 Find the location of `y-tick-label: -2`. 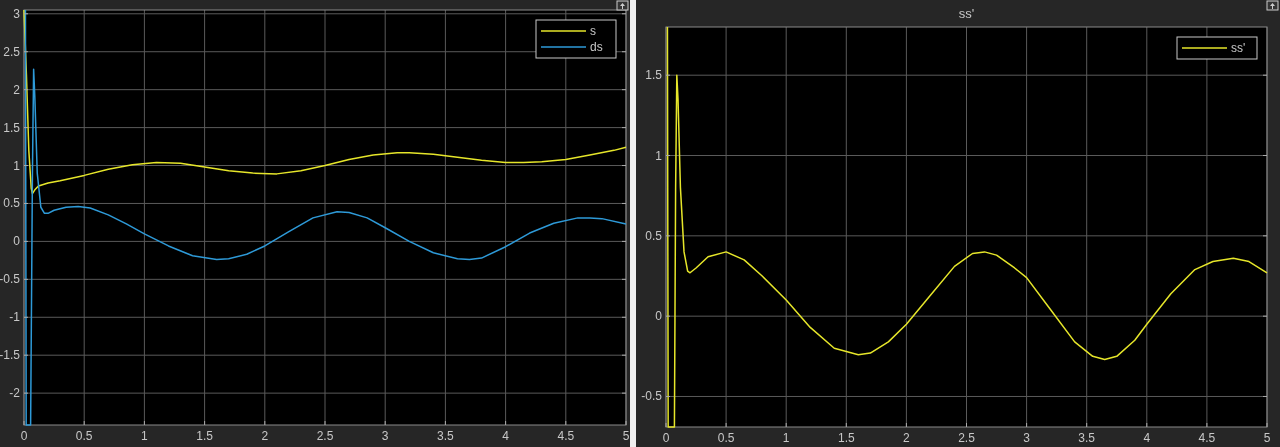

y-tick-label: -2 is located at coordinates (15, 393).